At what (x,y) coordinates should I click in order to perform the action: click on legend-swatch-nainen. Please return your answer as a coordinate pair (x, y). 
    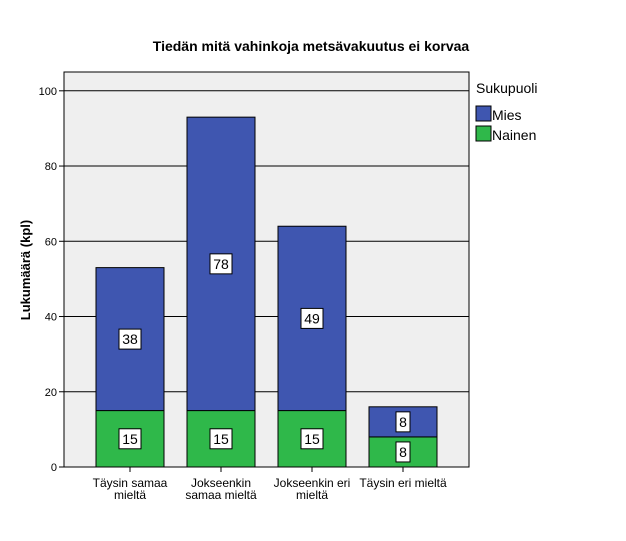
    Looking at the image, I should click on (483, 133).